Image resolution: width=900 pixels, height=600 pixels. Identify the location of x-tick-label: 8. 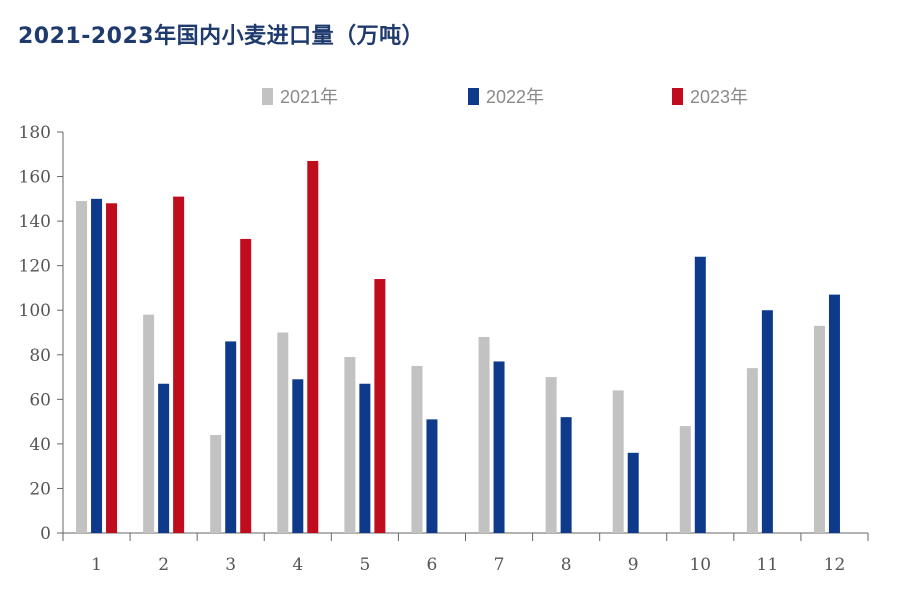
(566, 565).